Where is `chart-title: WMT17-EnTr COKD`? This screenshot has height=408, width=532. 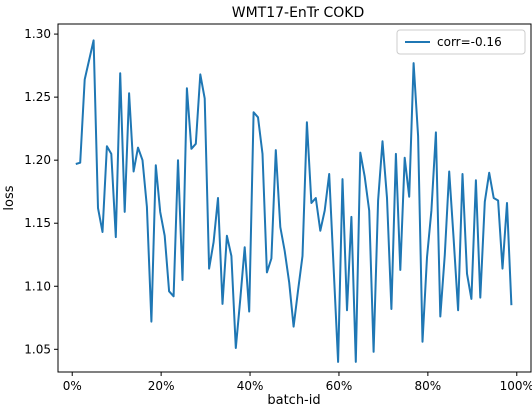
chart-title: WMT17-EnTr COKD is located at coordinates (298, 13).